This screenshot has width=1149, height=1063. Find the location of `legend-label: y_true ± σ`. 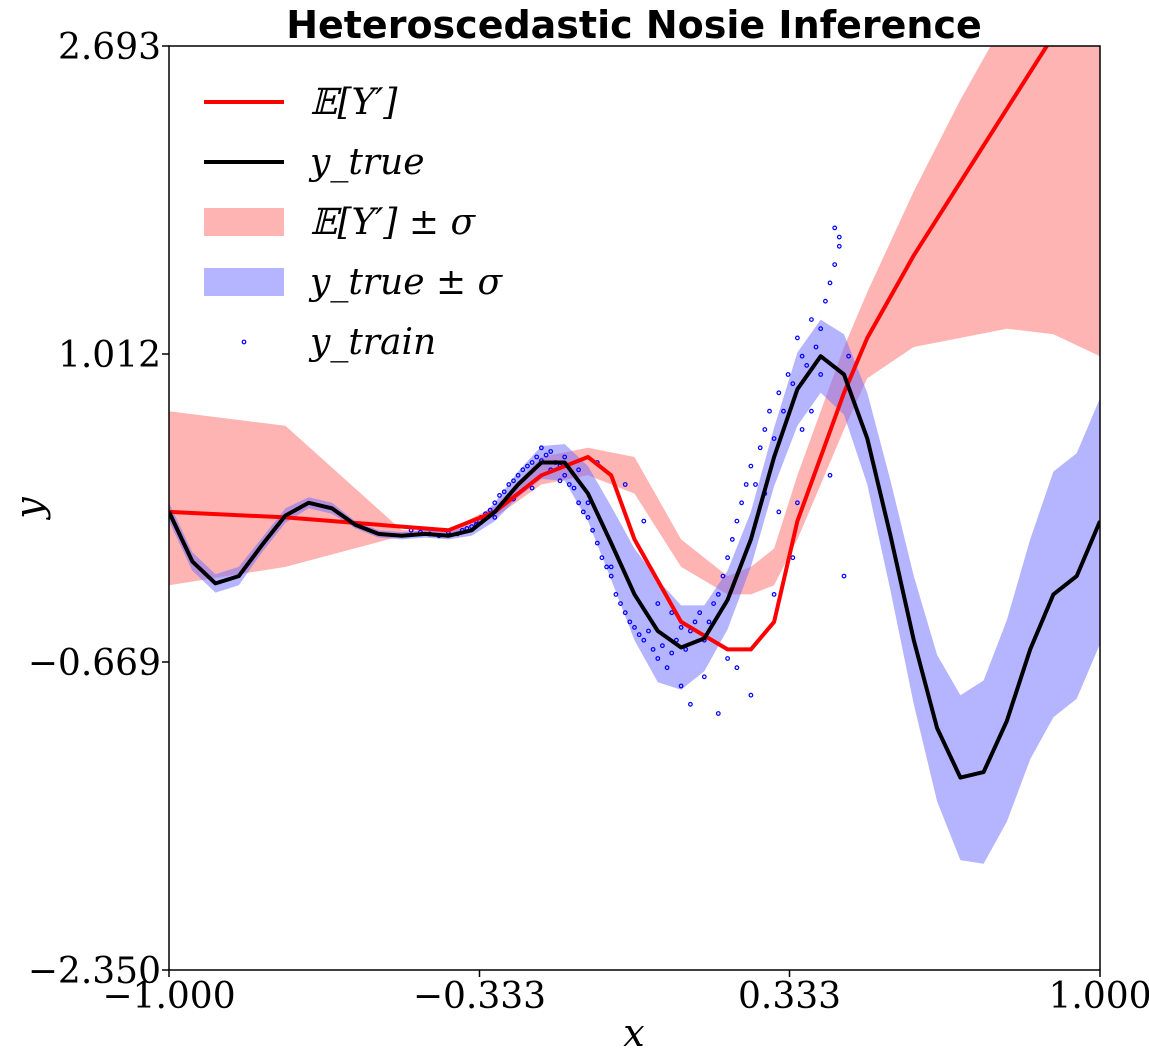

legend-label: y_true ± σ is located at coordinates (406, 282).